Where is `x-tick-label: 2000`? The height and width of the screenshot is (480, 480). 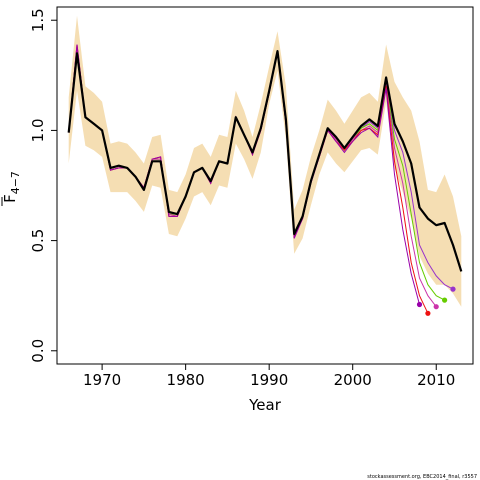 x-tick-label: 2000 is located at coordinates (353, 380).